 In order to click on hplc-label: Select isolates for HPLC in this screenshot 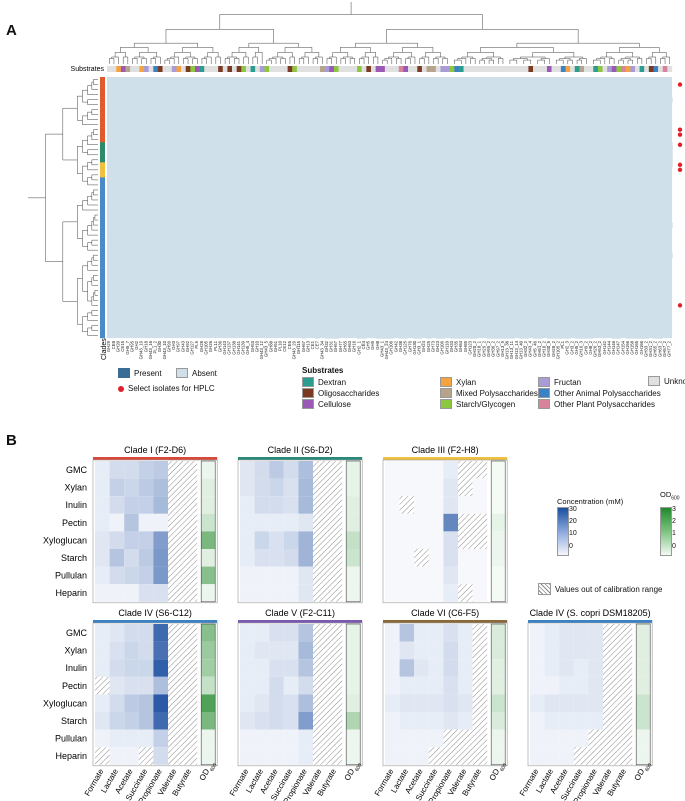, I will do `click(171, 388)`.